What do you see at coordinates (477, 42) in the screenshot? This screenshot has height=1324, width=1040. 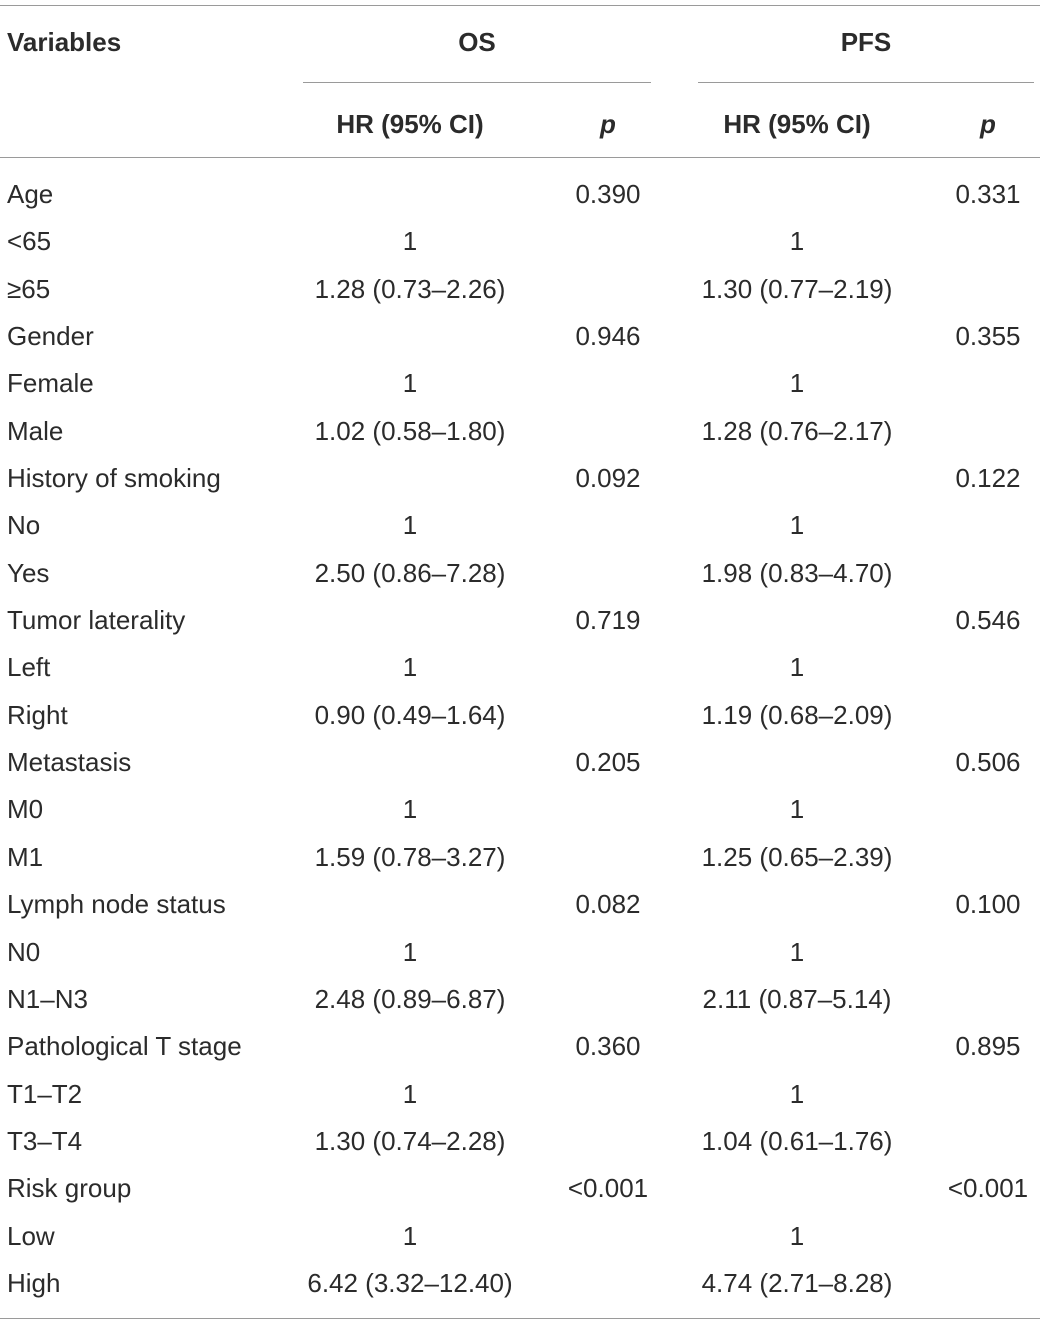 I see `header-os: OS` at bounding box center [477, 42].